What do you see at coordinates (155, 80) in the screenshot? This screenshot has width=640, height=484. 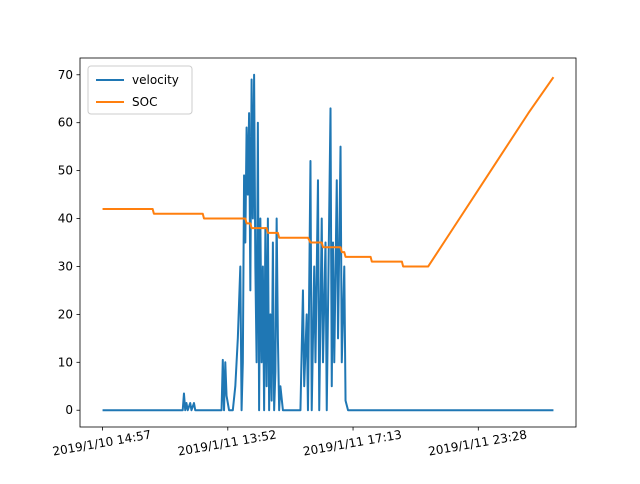 I see `legend-label: velocity` at bounding box center [155, 80].